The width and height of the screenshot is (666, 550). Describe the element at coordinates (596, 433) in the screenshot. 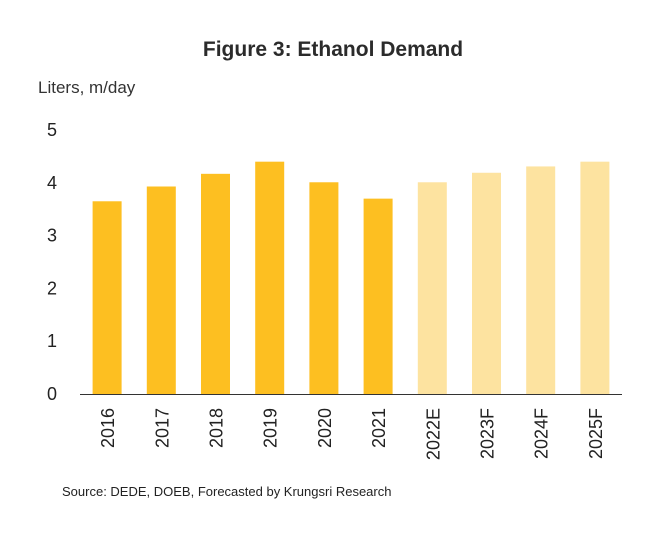

I see `x-tick-label: 2025F` at that location.